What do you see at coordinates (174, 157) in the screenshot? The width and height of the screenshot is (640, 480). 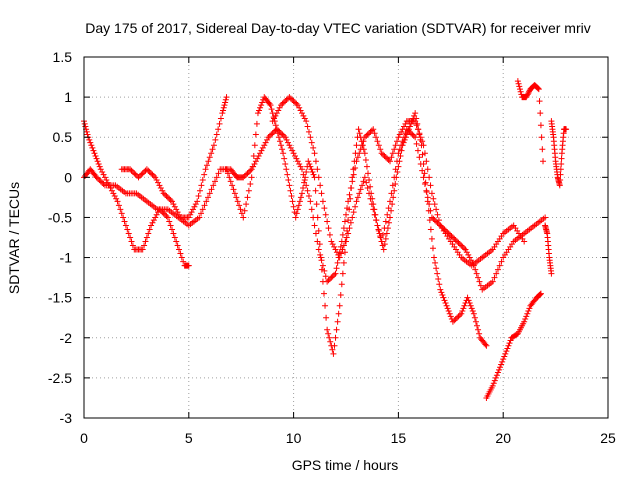 I see `series-track-c` at bounding box center [174, 157].